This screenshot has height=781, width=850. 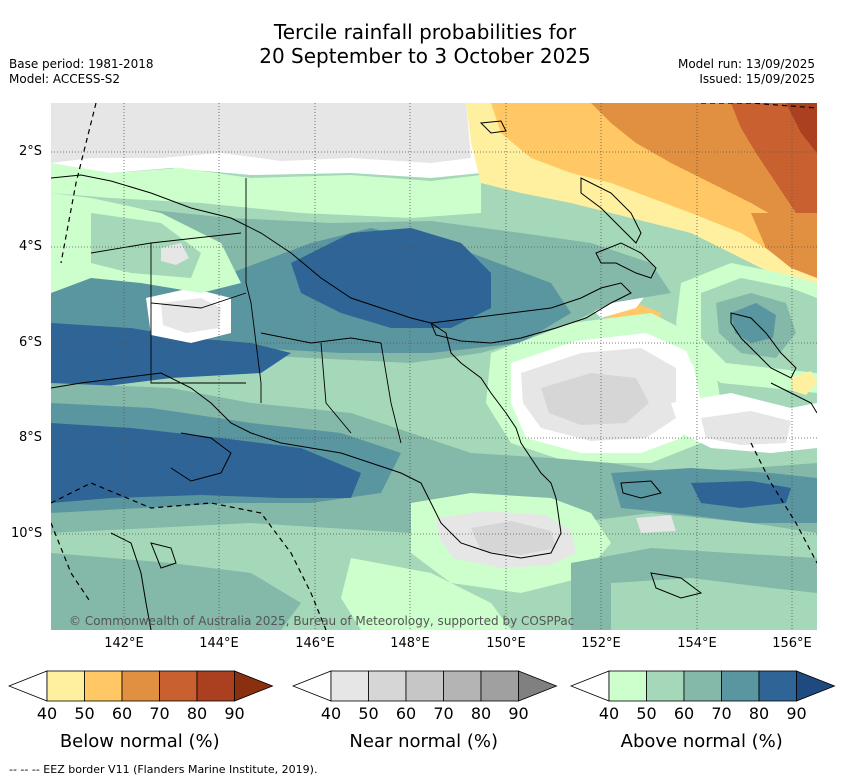 What do you see at coordinates (656, 524) in the screenshot?
I see `near-normal-bottom-grey` at bounding box center [656, 524].